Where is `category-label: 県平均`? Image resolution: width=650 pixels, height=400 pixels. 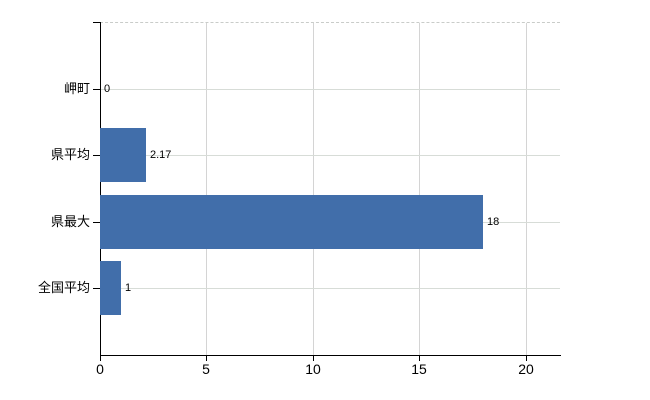 category-label: 県平均 is located at coordinates (70, 154).